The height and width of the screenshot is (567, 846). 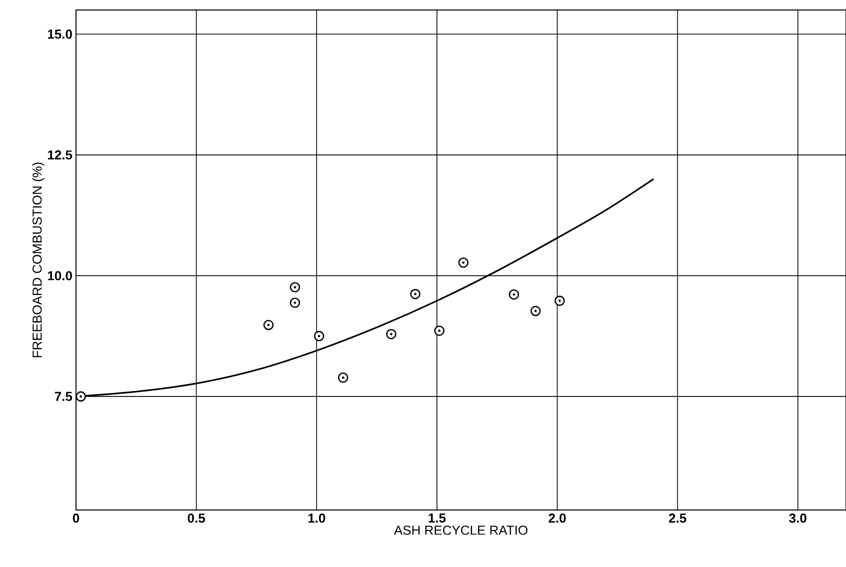 What do you see at coordinates (60, 34) in the screenshot?
I see `y-tick-label: 15.0` at bounding box center [60, 34].